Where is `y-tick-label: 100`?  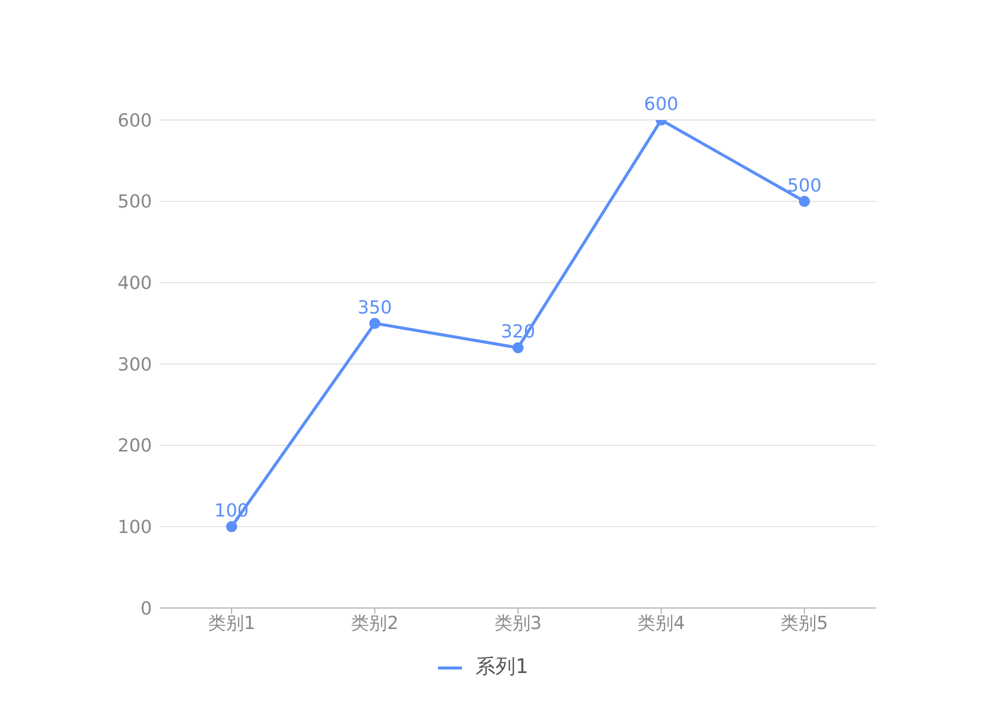
y-tick-label: 100 is located at coordinates (135, 527).